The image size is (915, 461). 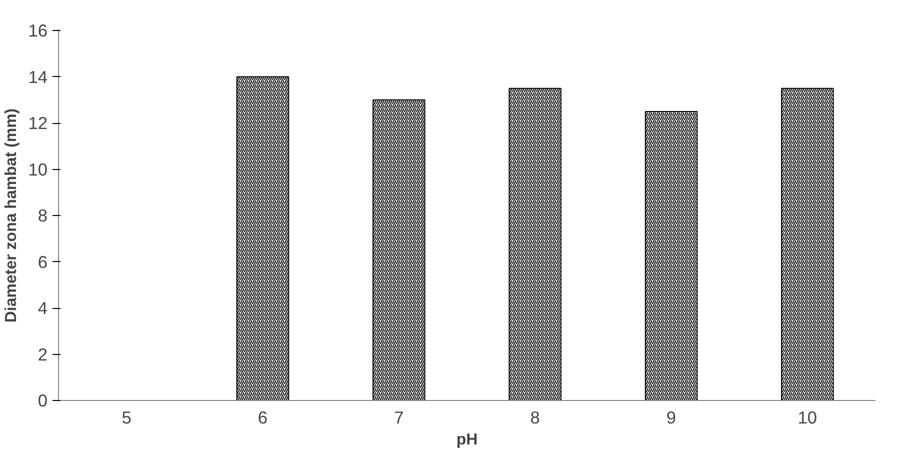 What do you see at coordinates (43, 216) in the screenshot?
I see `y-tick-label: 8` at bounding box center [43, 216].